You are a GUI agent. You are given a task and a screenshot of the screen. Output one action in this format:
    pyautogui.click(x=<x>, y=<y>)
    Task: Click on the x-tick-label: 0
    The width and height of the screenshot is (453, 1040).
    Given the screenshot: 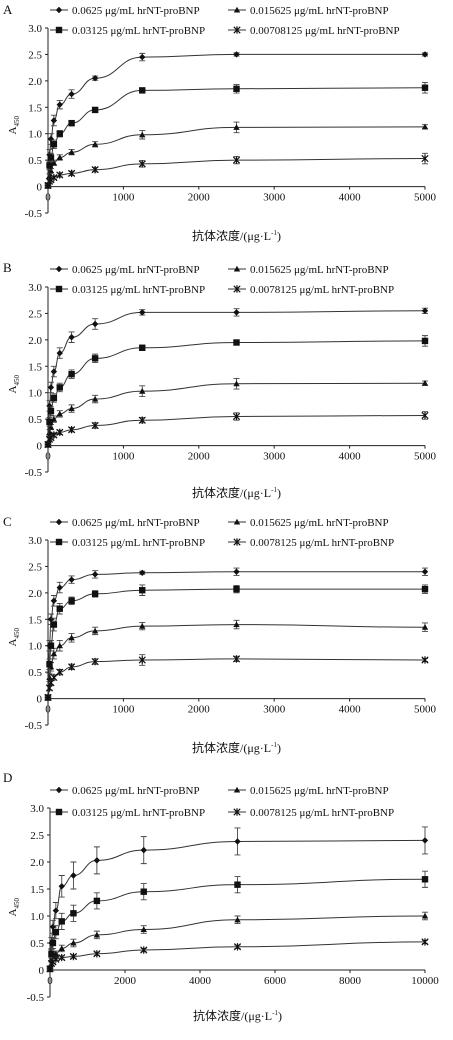 What is the action you would take?
    pyautogui.click(x=48, y=198)
    